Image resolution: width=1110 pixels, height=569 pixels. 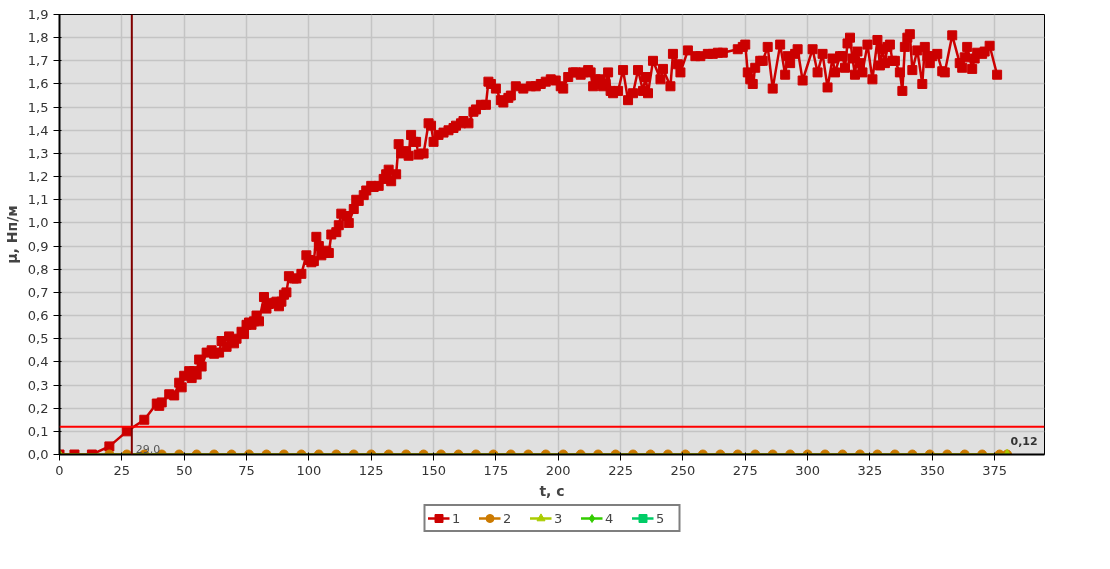 What do you see at coordinates (552, 490) in the screenshot?
I see `x-axis-title: t, с` at bounding box center [552, 490].